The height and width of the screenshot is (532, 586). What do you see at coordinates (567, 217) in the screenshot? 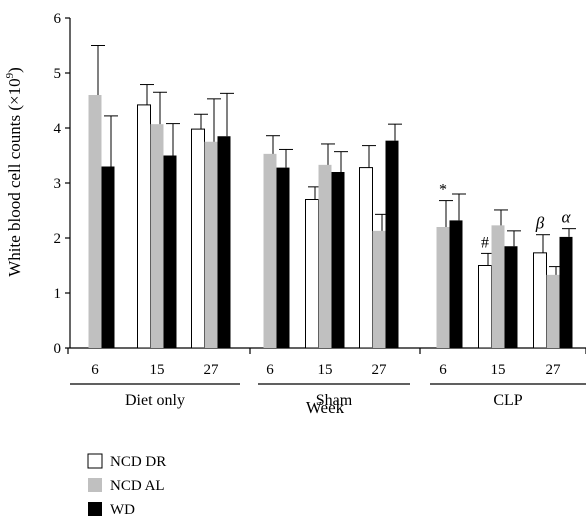
I see `significance-marker: α` at bounding box center [567, 217].